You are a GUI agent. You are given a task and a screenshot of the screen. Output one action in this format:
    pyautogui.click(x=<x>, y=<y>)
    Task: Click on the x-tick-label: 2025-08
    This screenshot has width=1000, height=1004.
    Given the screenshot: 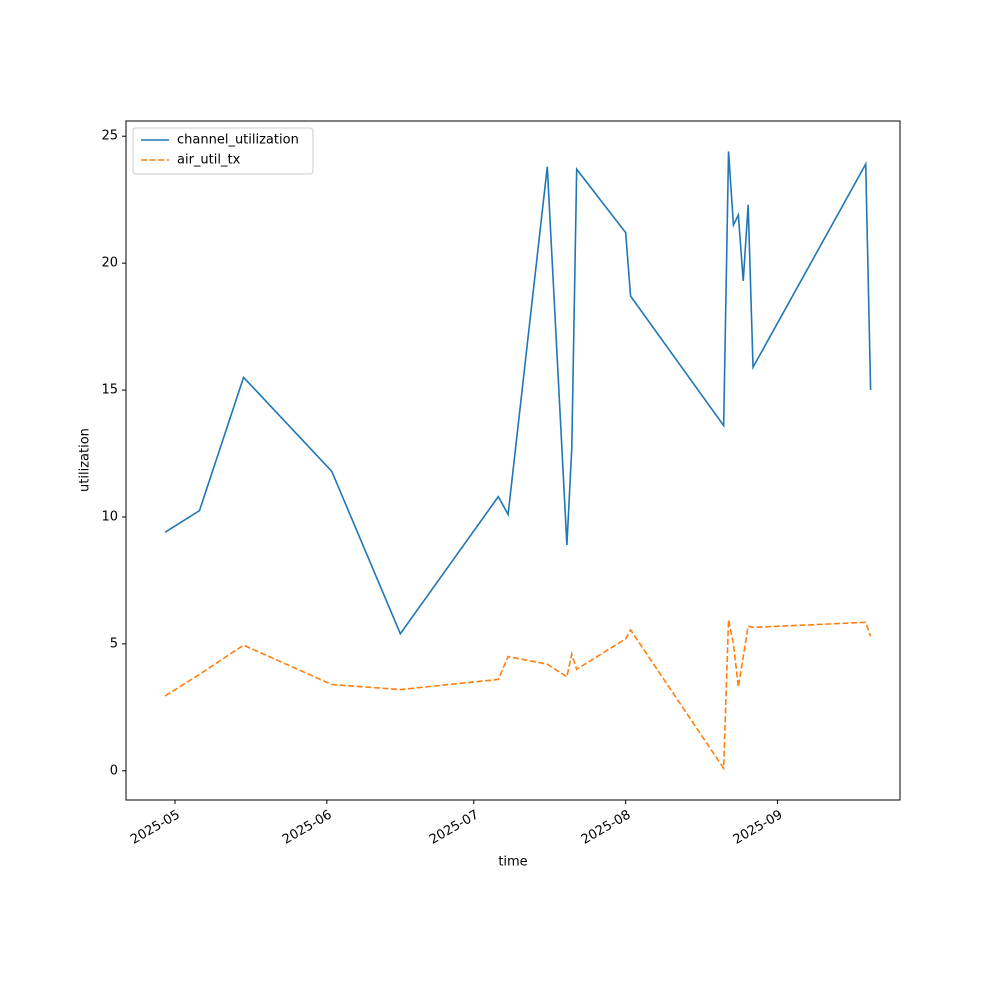 What is the action you would take?
    pyautogui.click(x=606, y=828)
    